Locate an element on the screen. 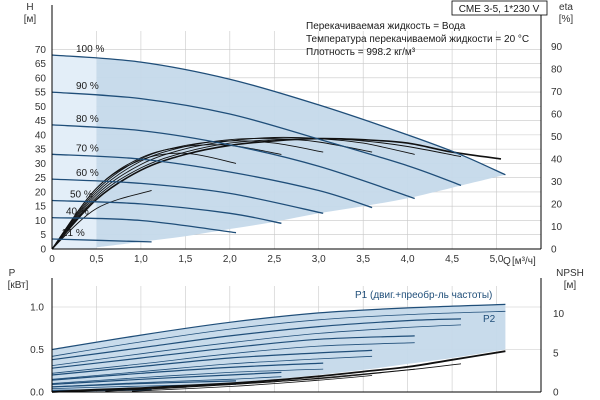  top-y-tick-label: 70 is located at coordinates (41, 50).